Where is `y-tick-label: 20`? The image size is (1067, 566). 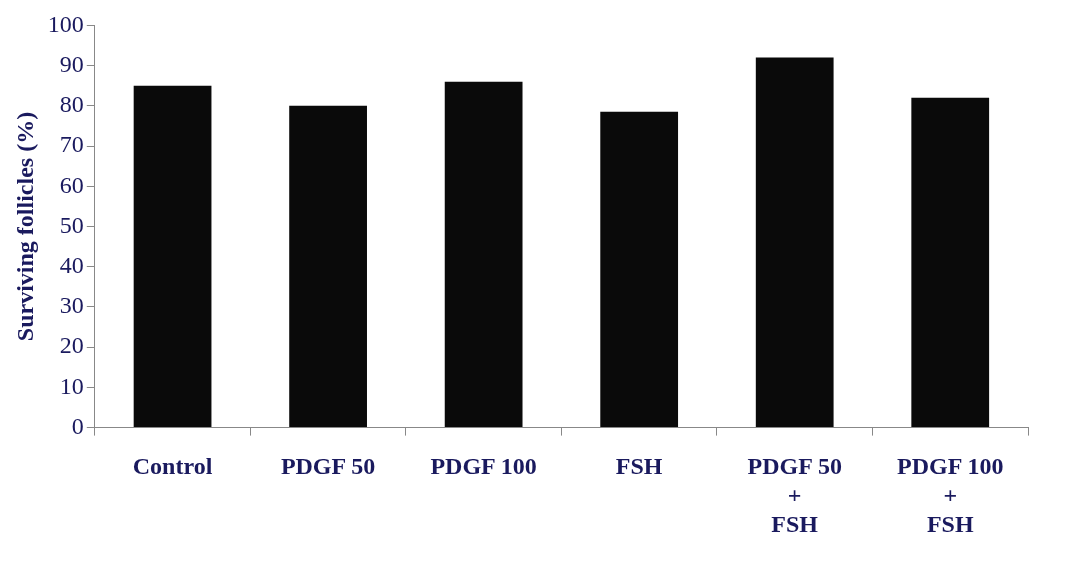
y-tick-label: 20 is located at coordinates (71, 345).